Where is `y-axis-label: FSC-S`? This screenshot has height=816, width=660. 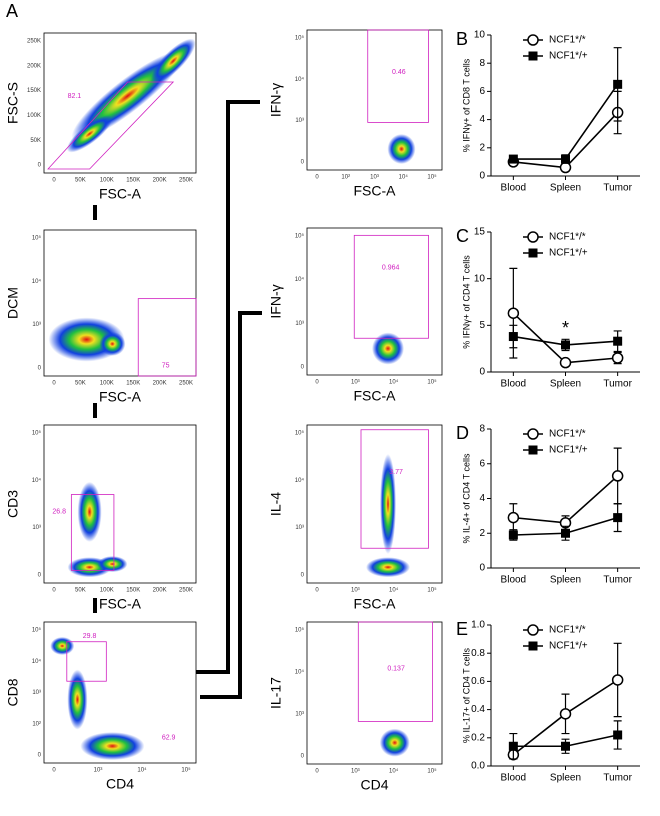 y-axis-label: FSC-S is located at coordinates (13, 103).